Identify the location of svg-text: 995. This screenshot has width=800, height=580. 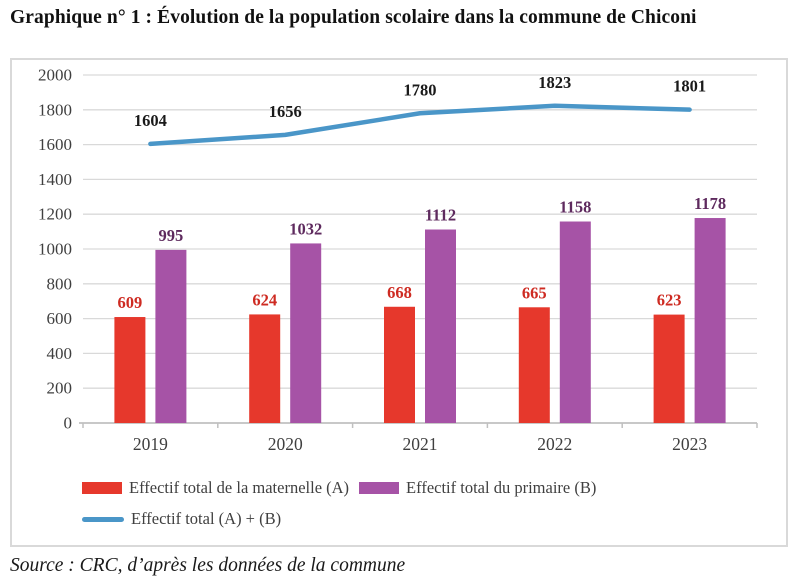
(171, 235).